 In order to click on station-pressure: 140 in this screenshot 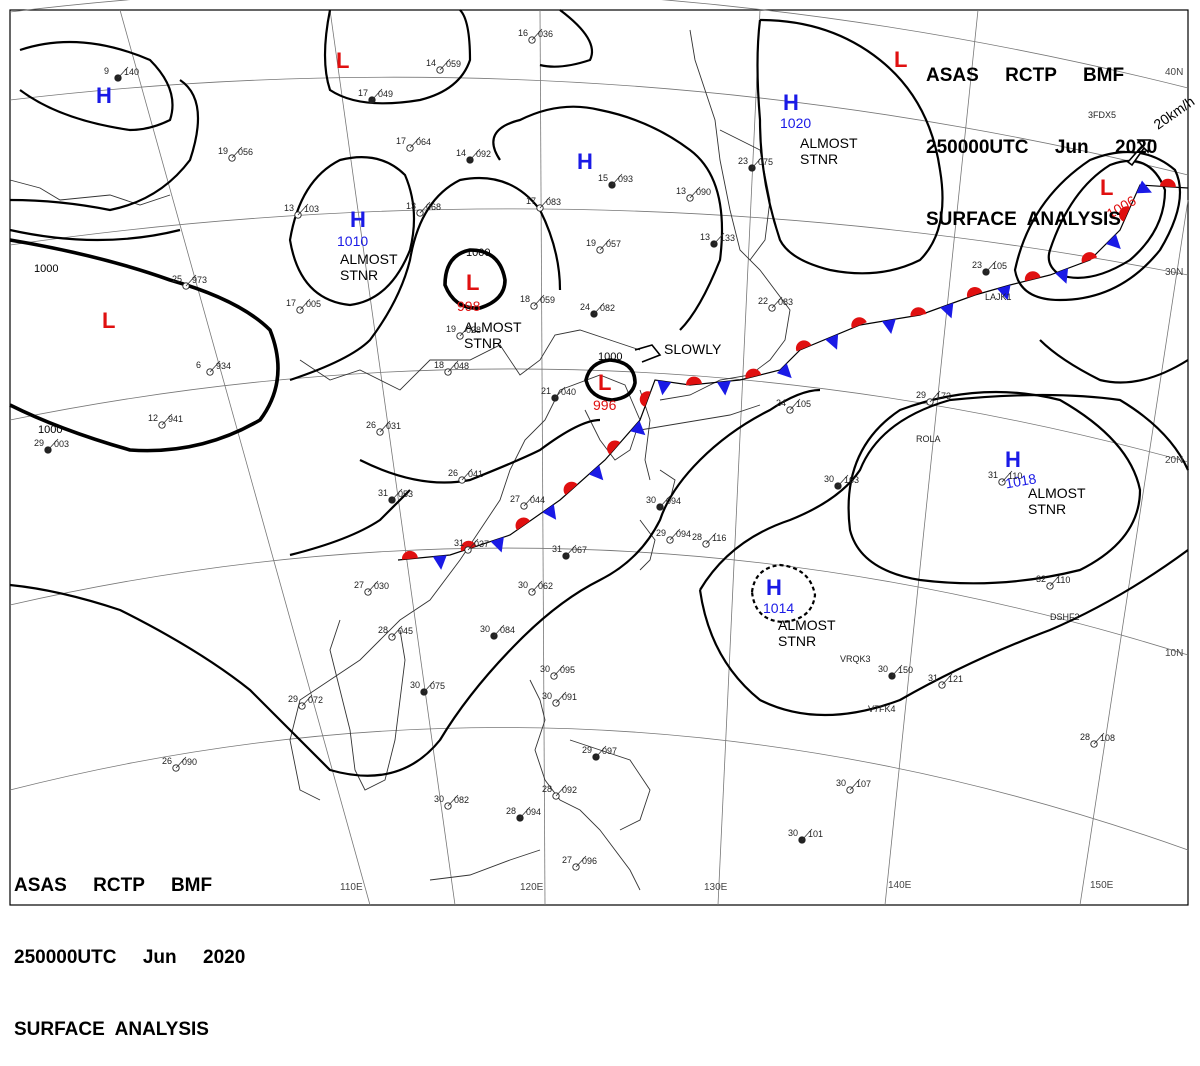, I will do `click(131, 72)`.